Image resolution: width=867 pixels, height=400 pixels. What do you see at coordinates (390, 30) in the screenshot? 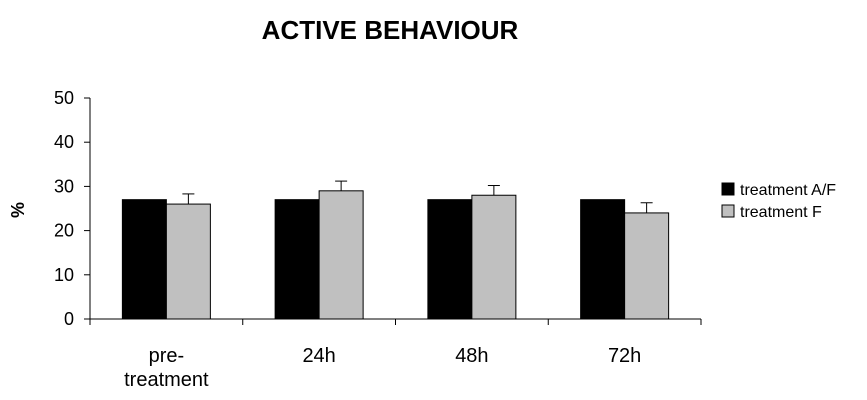
I see `chart-title: ACTIVE BEHAVIOUR` at bounding box center [390, 30].